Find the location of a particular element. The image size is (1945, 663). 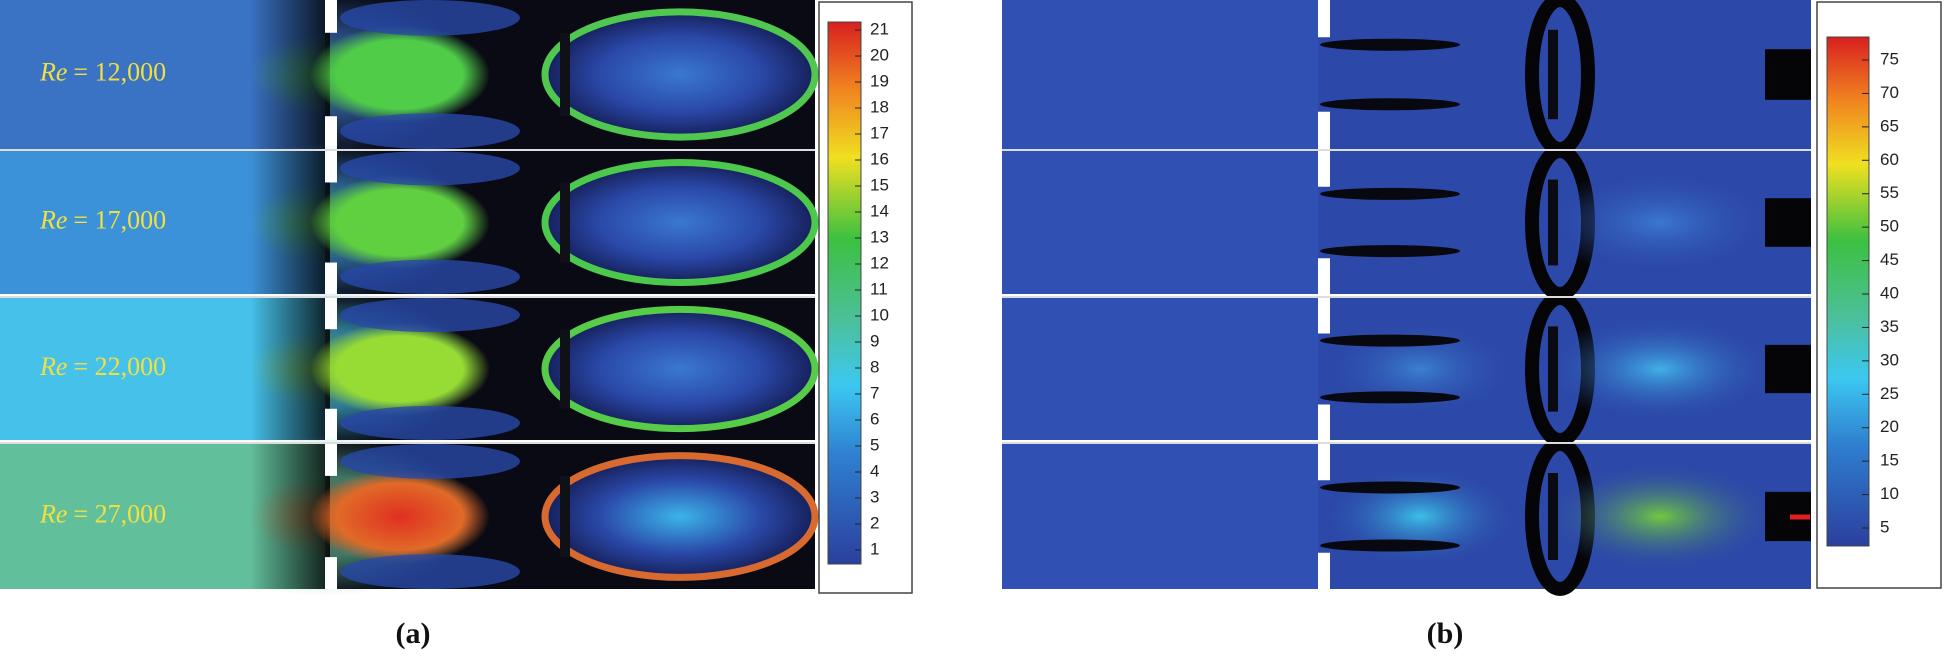

caption: (b) is located at coordinates (1445, 633).